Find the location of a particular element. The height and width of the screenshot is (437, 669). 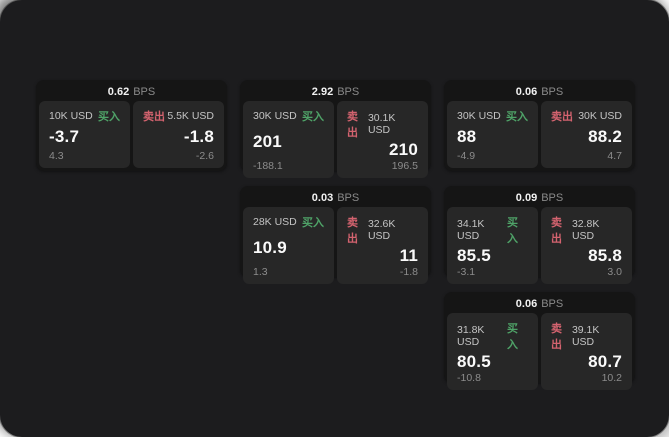

buy-price: -3.7 is located at coordinates (64, 136).